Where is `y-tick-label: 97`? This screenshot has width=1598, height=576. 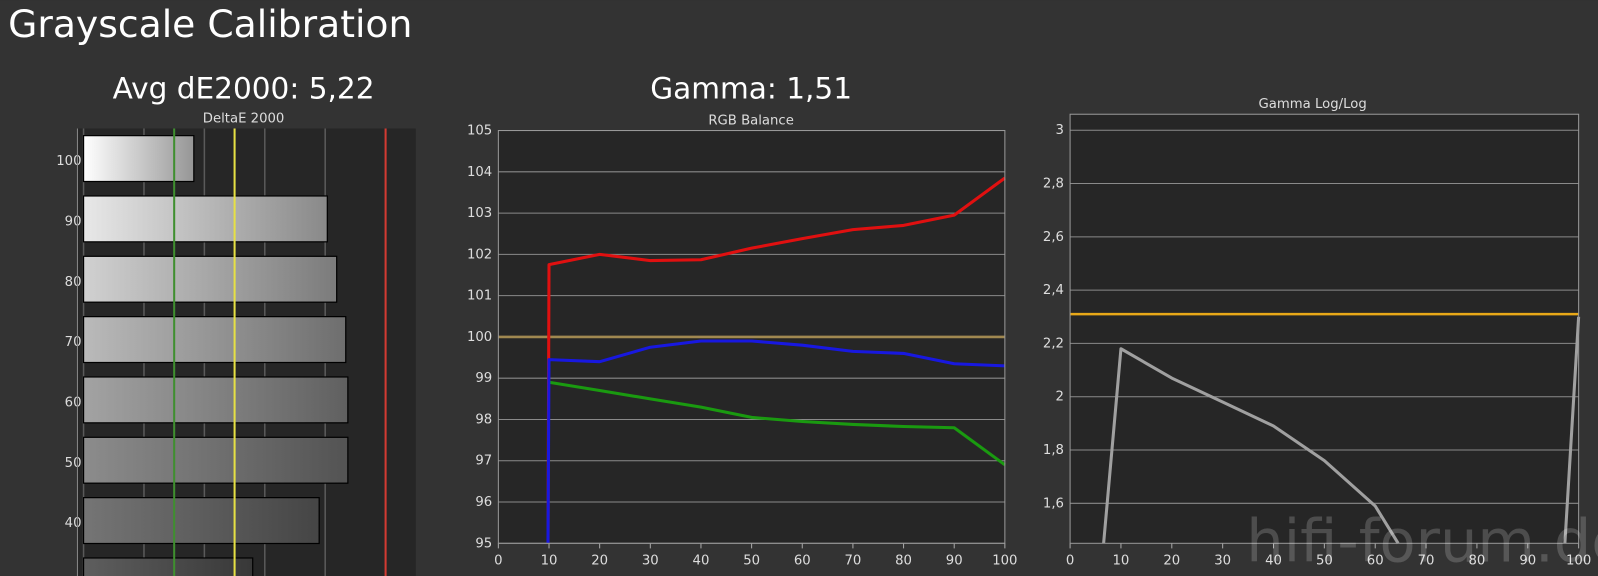
y-tick-label: 97 is located at coordinates (483, 461).